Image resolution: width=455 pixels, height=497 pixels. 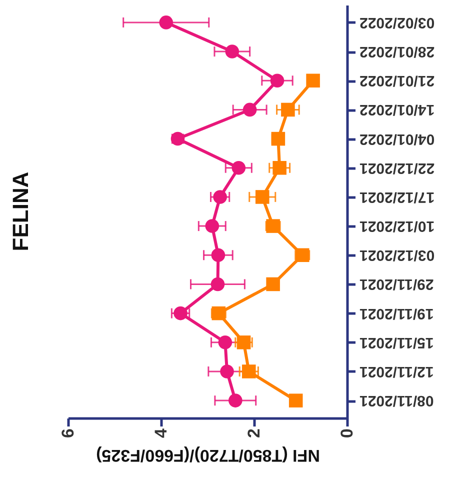 What do you see at coordinates (397, 51) in the screenshot?
I see `y-tick-label: 28/01/2022` at bounding box center [397, 51].